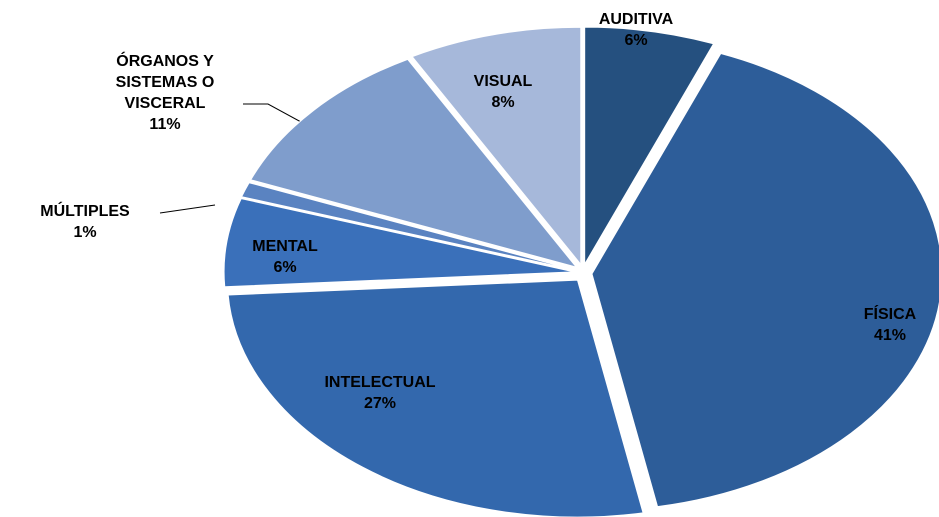 The width and height of the screenshot is (939, 517). What do you see at coordinates (890, 313) in the screenshot?
I see `slice-label: FÍSICA` at bounding box center [890, 313].